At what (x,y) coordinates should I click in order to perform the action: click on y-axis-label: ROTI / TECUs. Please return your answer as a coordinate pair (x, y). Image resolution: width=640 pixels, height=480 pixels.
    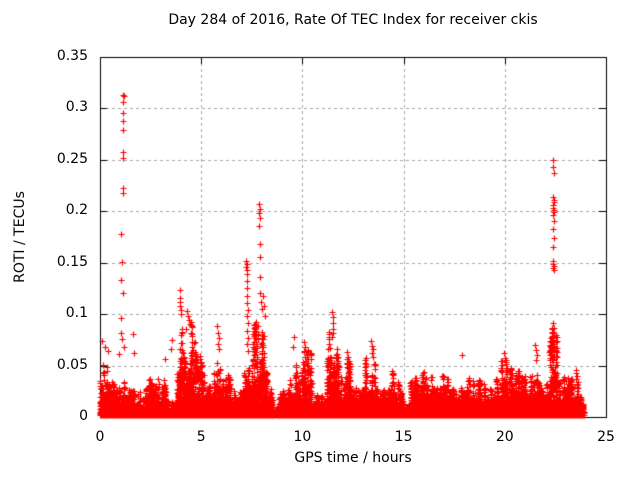
    Looking at the image, I should click on (20, 237).